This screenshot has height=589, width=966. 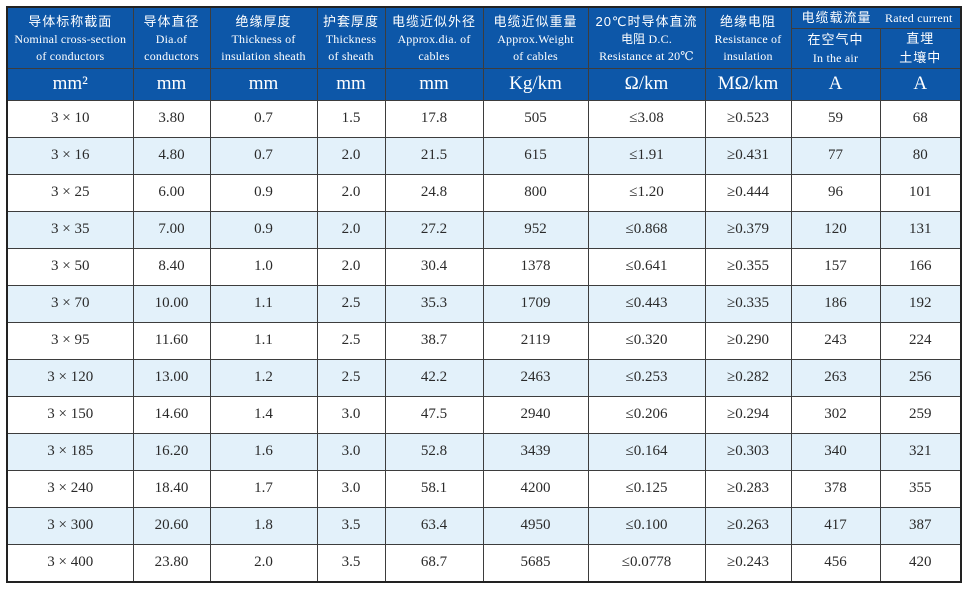 What do you see at coordinates (748, 525) in the screenshot?
I see `cell-insulation-resistance: ≥0.263` at bounding box center [748, 525].